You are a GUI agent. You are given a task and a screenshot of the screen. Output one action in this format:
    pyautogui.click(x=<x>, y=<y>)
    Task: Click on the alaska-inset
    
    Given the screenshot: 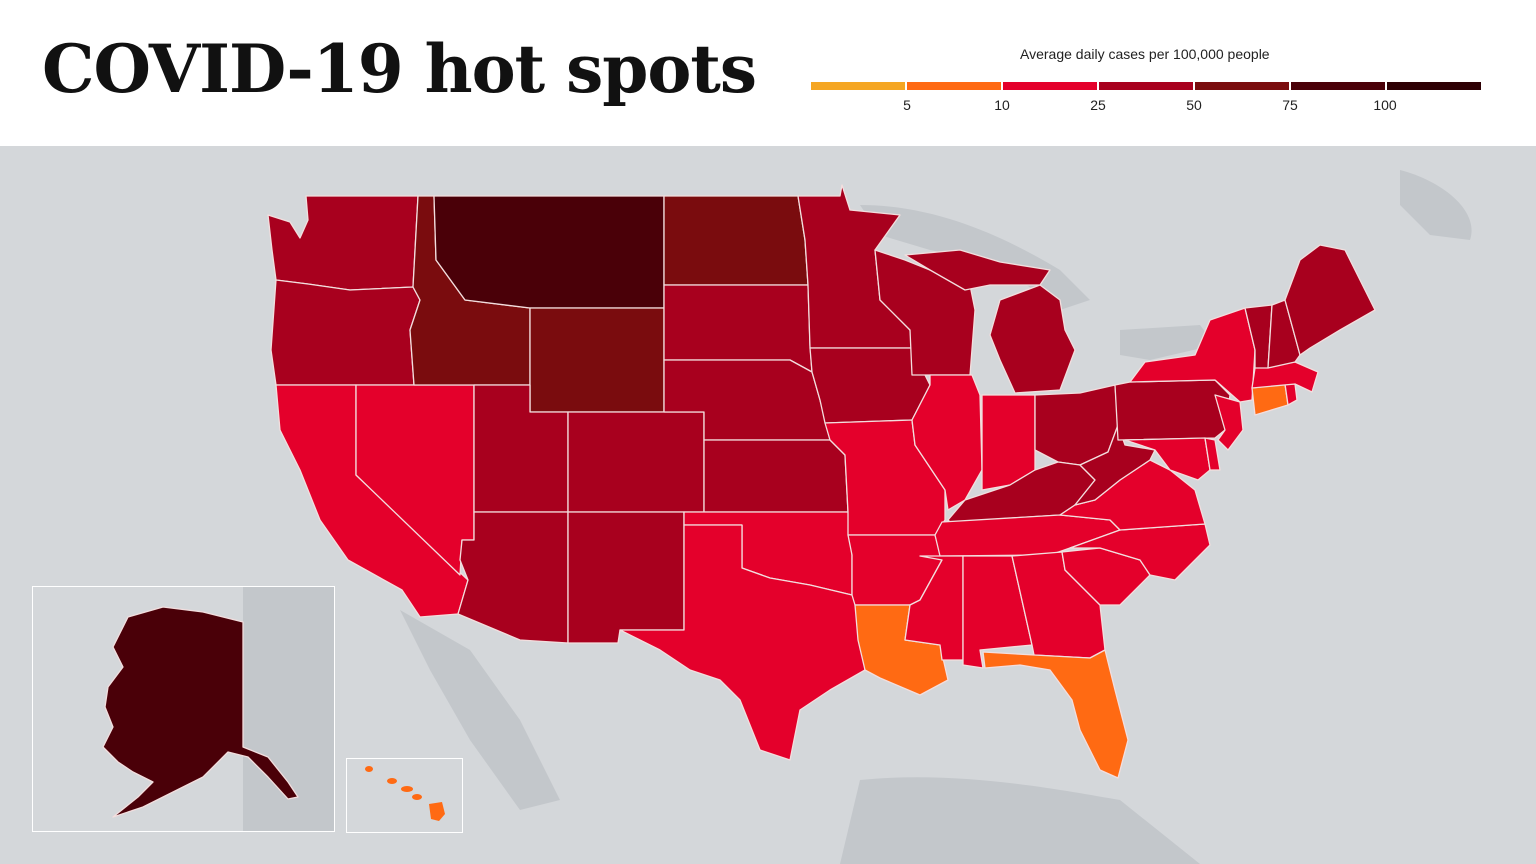 What is the action you would take?
    pyautogui.click(x=183, y=709)
    